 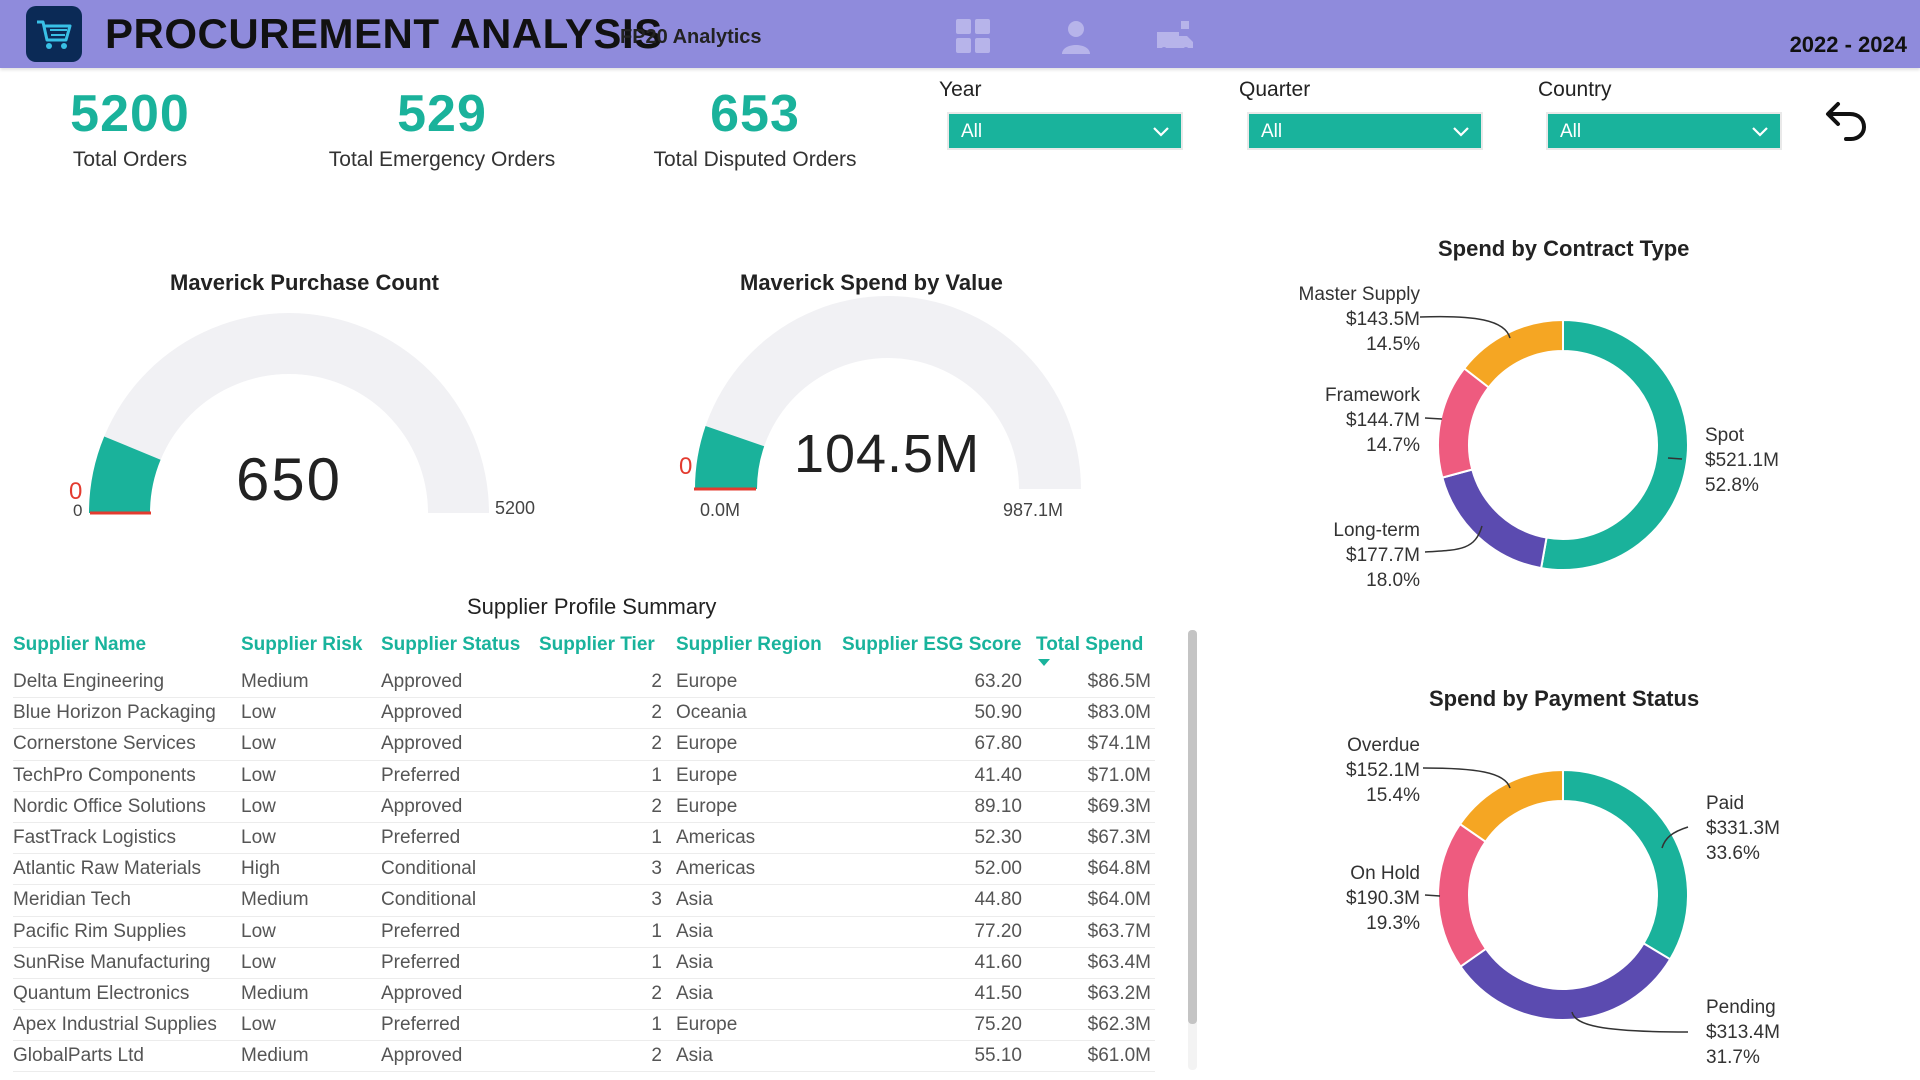 What do you see at coordinates (1511, 806) in the screenshot?
I see `donut-slice-overdue` at bounding box center [1511, 806].